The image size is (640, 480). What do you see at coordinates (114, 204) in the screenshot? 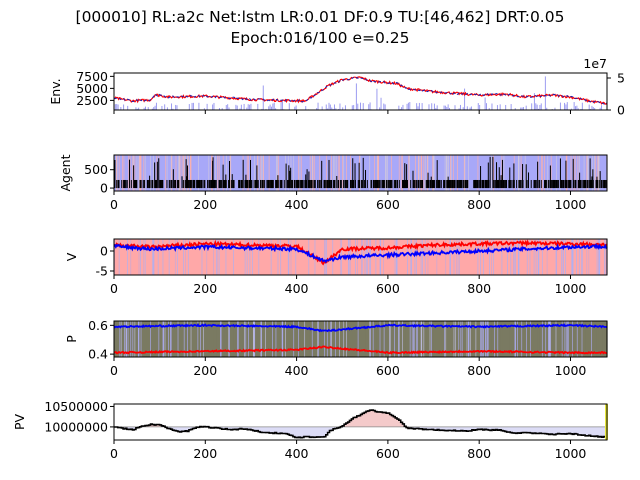
I see `x-tick-label: 0` at bounding box center [114, 204].